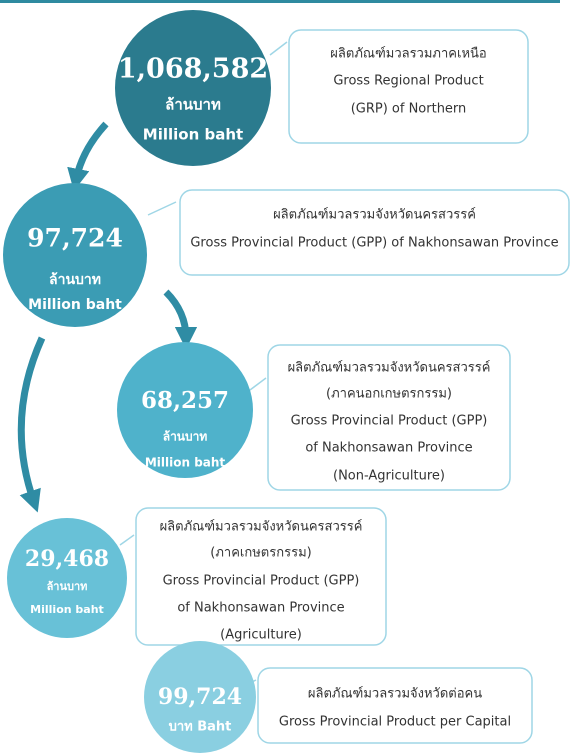  Describe the element at coordinates (193, 69) in the screenshot. I see `value: 1,068,582` at that location.